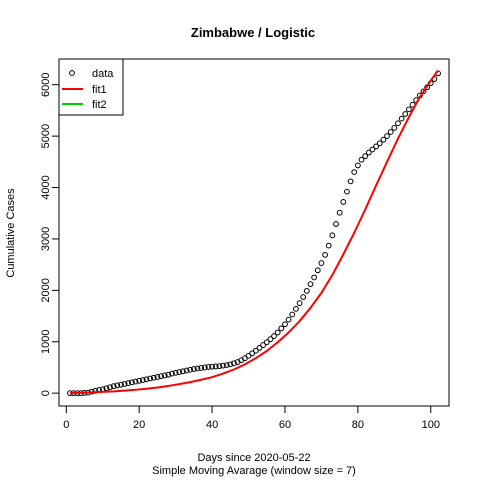 The image size is (480, 480). Describe the element at coordinates (91, 87) in the screenshot. I see `legend: data fit1 fit2` at that location.